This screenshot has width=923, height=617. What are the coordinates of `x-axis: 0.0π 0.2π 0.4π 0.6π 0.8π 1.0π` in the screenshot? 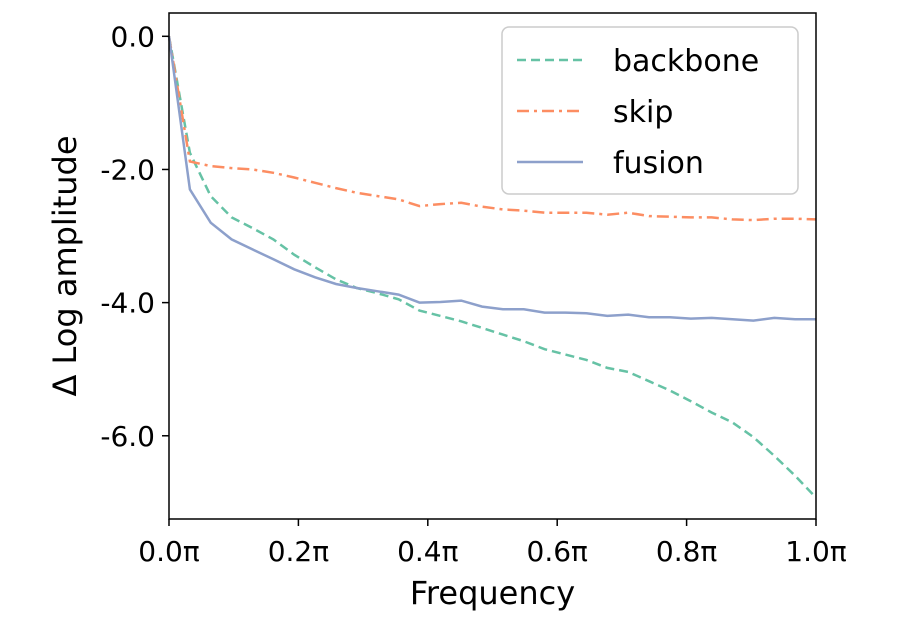 It's located at (492, 543).